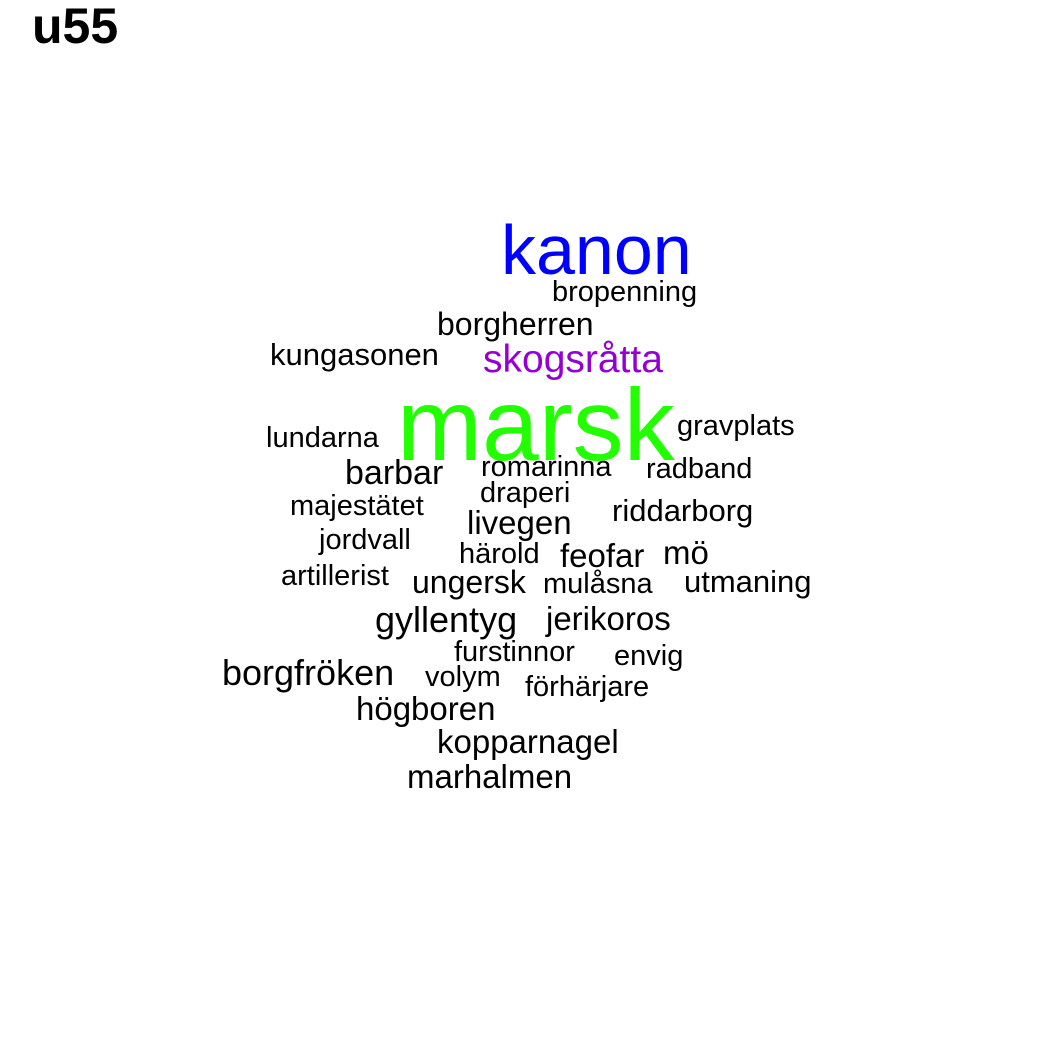  Describe the element at coordinates (736, 426) in the screenshot. I see `word-gravplats: gravplats` at that location.